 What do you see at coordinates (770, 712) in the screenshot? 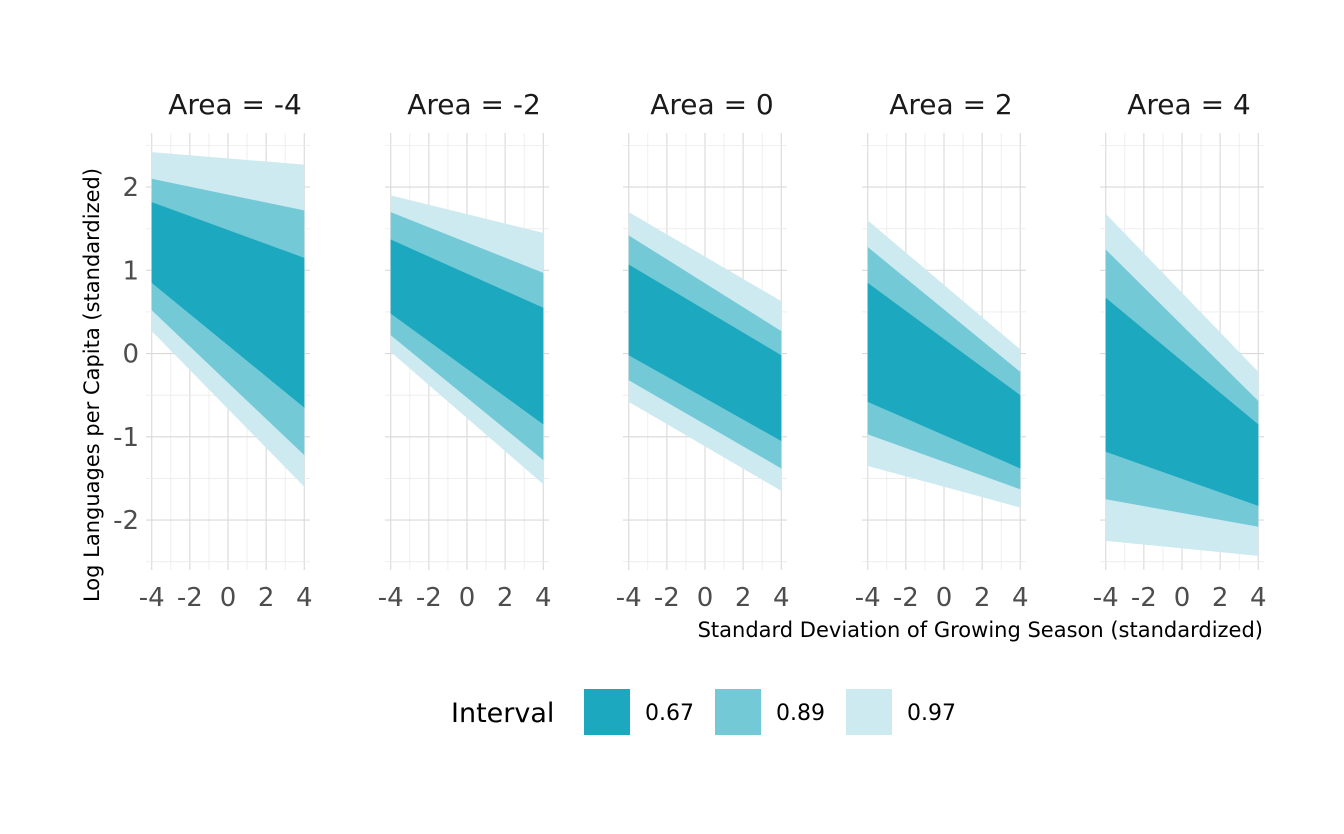
I see `legend-item-0.89: 0.89` at bounding box center [770, 712].